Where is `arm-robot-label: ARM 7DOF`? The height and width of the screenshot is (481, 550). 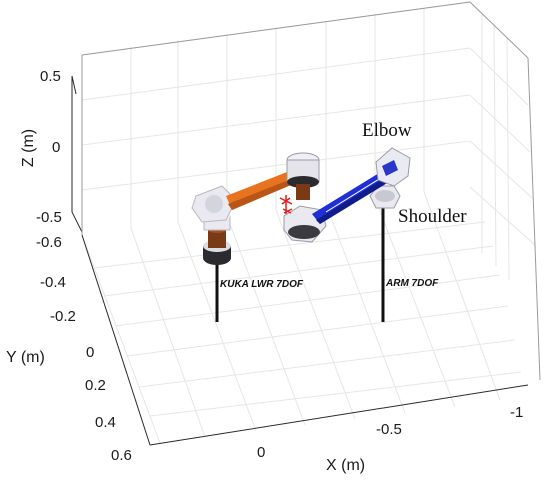 arm-robot-label: ARM 7DOF is located at coordinates (412, 283).